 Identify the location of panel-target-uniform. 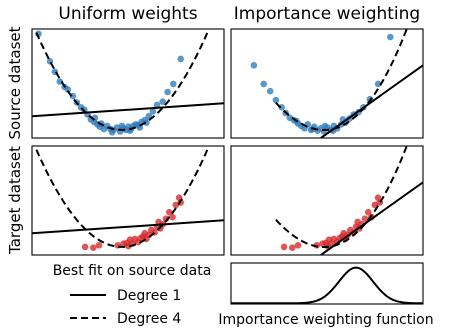
(128, 198).